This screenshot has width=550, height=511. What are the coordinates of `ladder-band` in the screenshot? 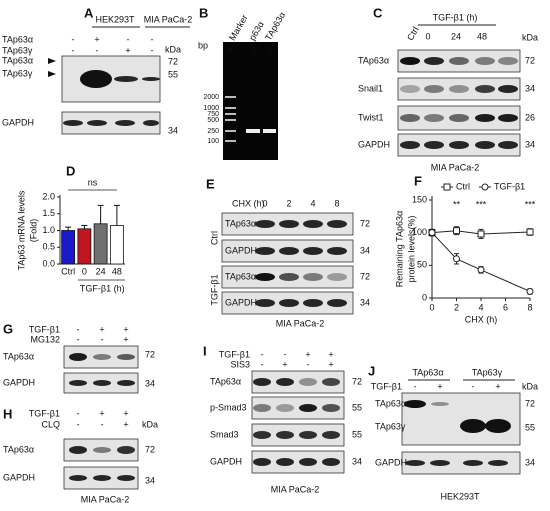 It's located at (230, 141).